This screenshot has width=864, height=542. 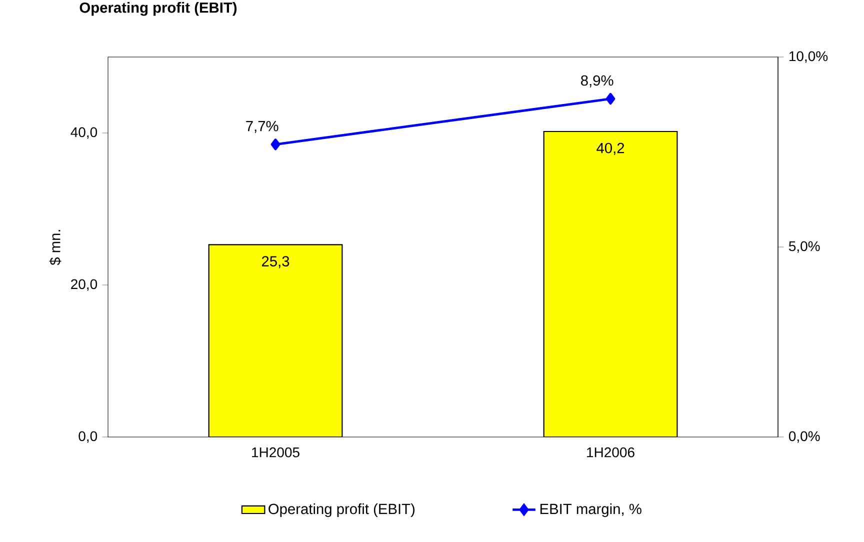 What do you see at coordinates (276, 262) in the screenshot?
I see `data-label: 25,3` at bounding box center [276, 262].